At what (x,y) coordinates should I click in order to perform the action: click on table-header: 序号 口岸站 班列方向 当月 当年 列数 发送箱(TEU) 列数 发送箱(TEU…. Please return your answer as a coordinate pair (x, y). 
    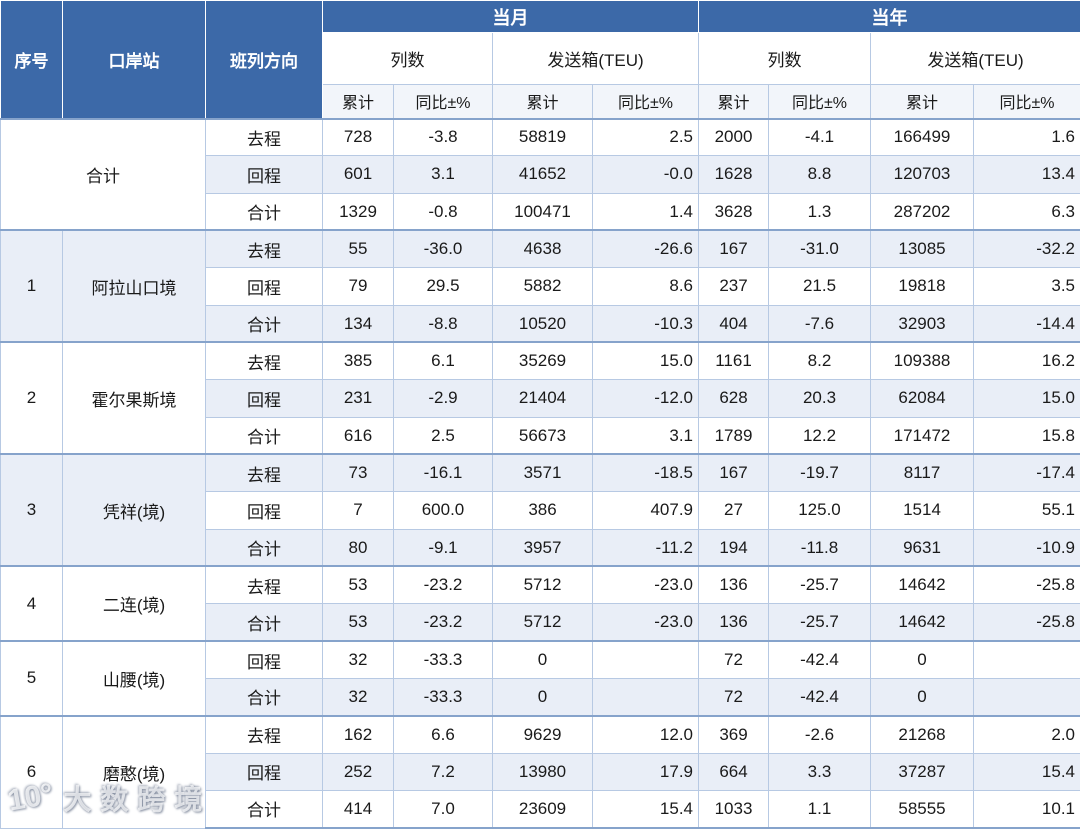
    Looking at the image, I should click on (540, 60).